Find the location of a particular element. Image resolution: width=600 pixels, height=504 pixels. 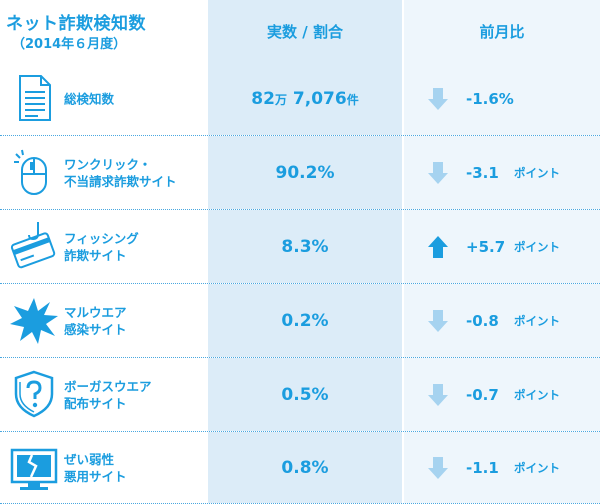

header-col-change: 前月比 is located at coordinates (501, 31).